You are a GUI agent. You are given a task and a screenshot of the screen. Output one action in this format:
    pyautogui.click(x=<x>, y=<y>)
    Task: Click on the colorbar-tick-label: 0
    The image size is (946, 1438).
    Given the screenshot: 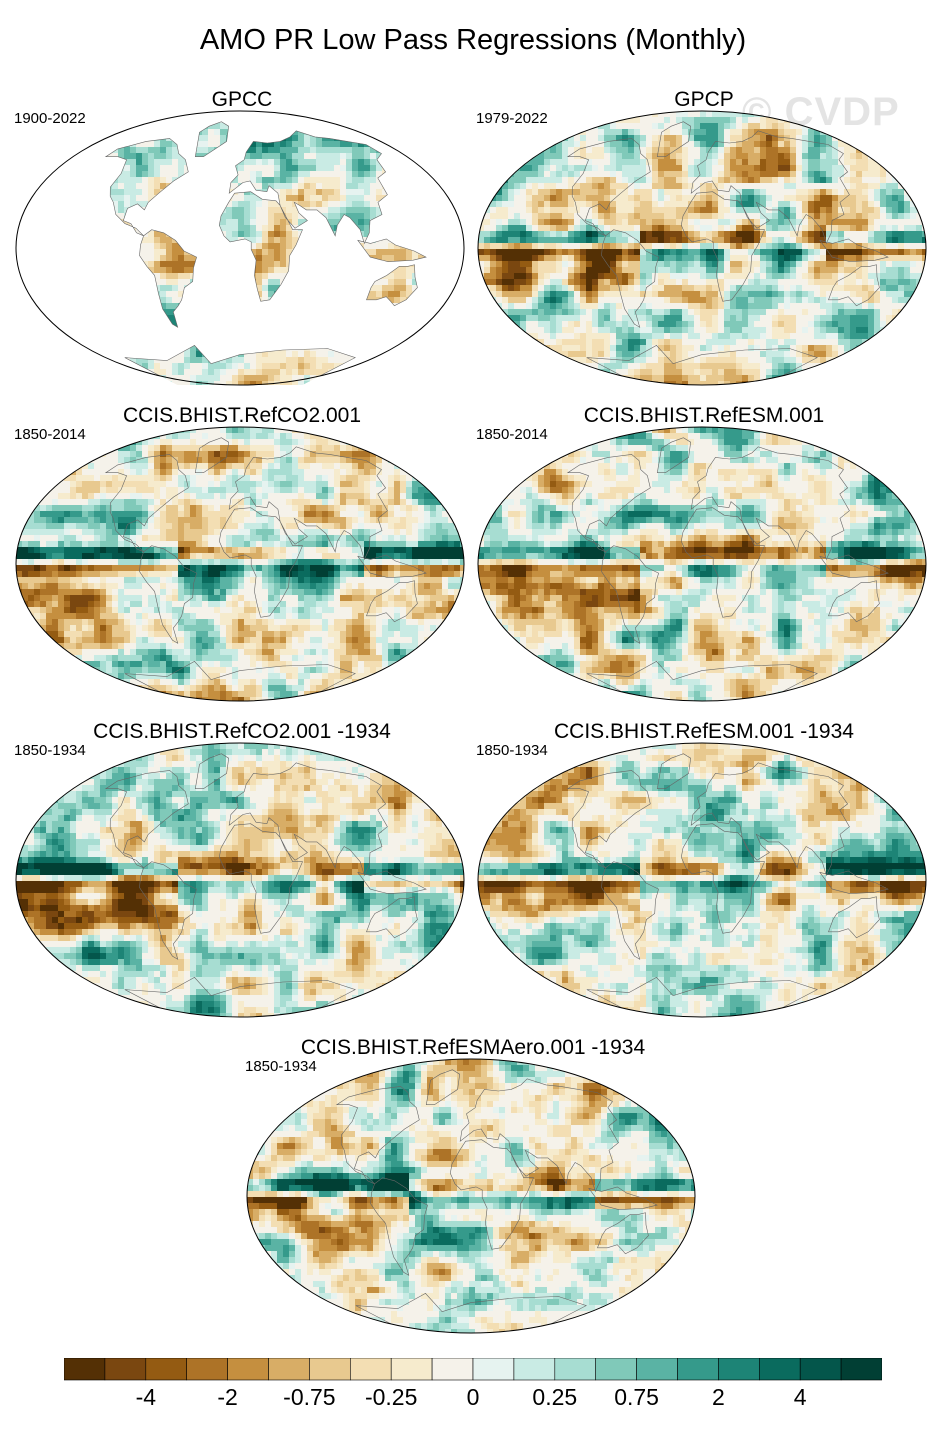 What is the action you would take?
    pyautogui.click(x=473, y=1397)
    